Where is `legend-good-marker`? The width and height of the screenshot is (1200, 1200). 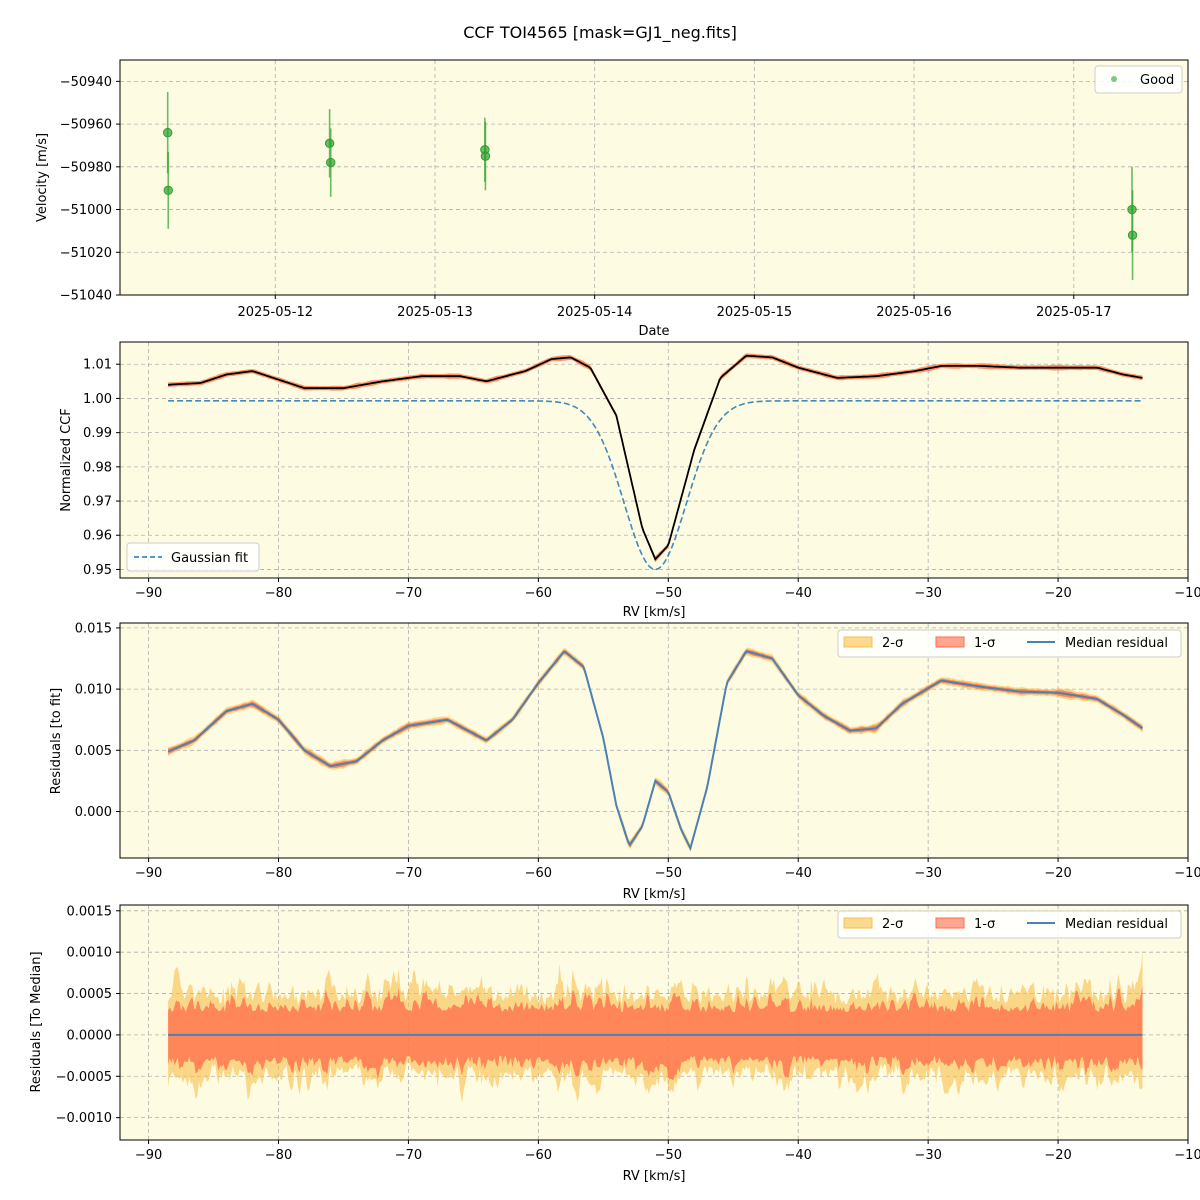 legend-good-marker is located at coordinates (1114, 79).